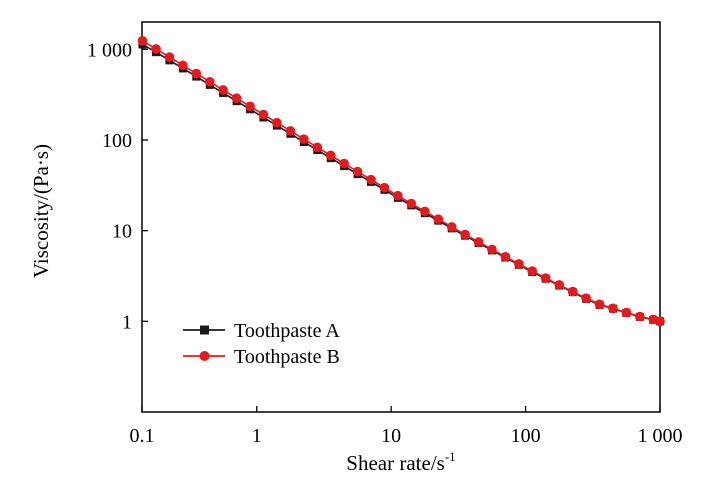 The height and width of the screenshot is (482, 726). What do you see at coordinates (41, 211) in the screenshot?
I see `y-axis-label: Viscosity/(Pa·s)` at bounding box center [41, 211].